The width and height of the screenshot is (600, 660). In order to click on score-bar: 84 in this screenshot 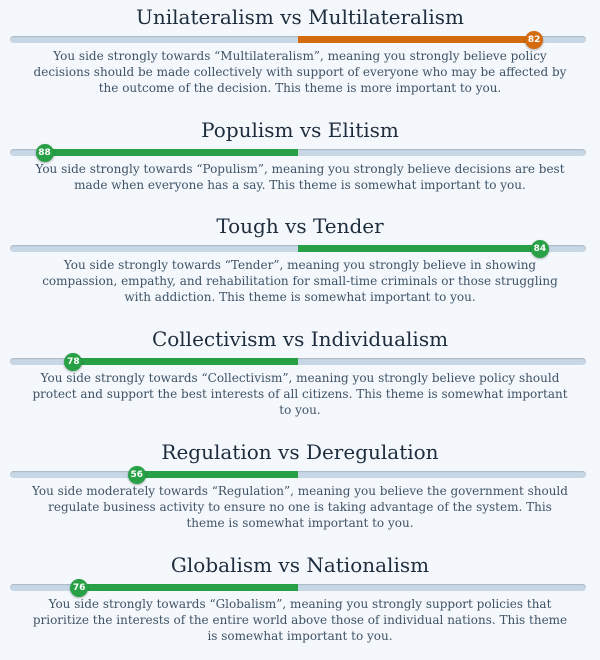, I will do `click(298, 249)`.